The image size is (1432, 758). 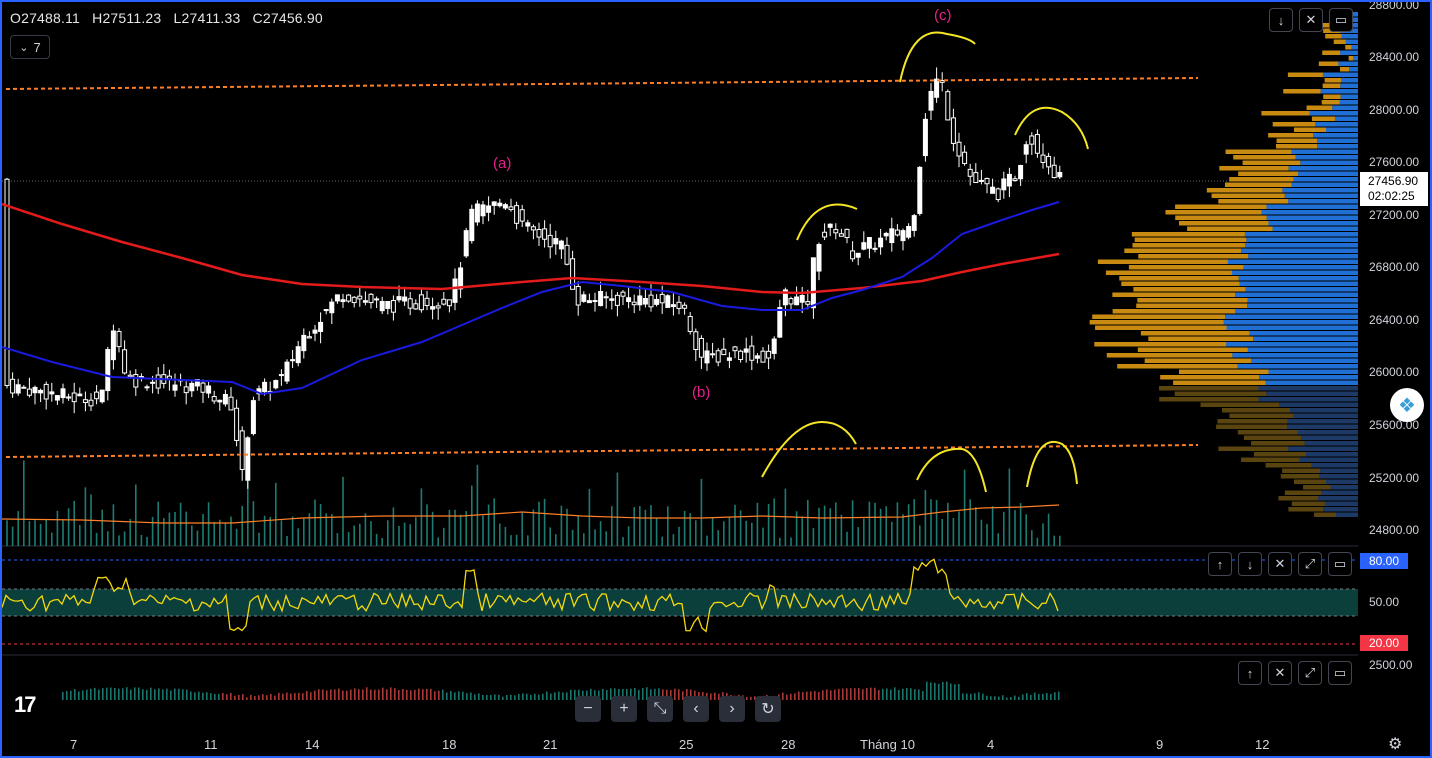 What do you see at coordinates (732, 709) in the screenshot?
I see `scroll-right-button: ›` at bounding box center [732, 709].